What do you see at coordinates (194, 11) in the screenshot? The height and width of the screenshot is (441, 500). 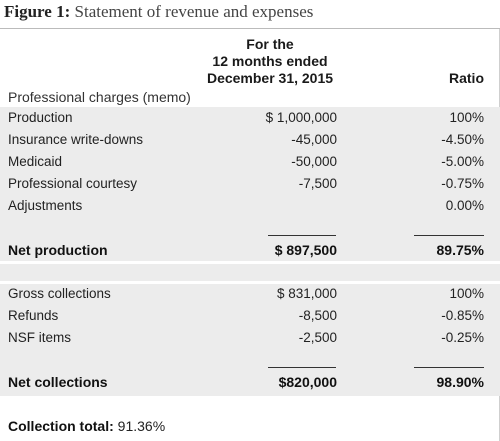 I see `figure-title-text: Statement of revenue and expenses` at bounding box center [194, 11].